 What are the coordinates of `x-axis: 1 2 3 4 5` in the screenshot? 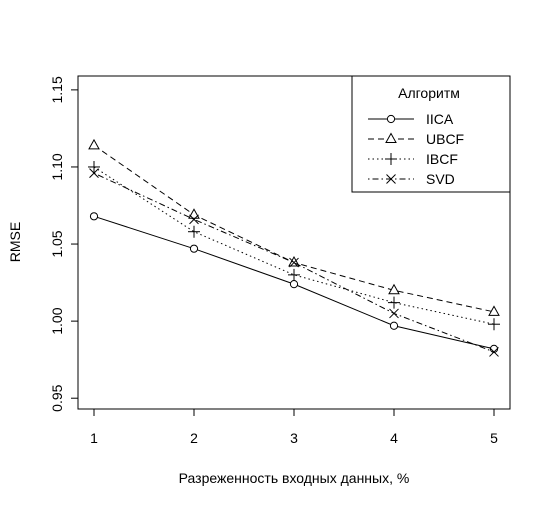 It's located at (294, 427).